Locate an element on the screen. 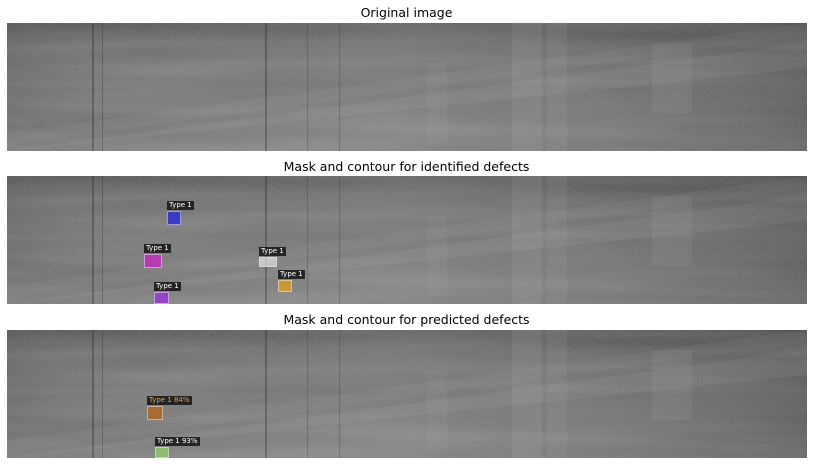  defect-marker: Type 1 84% is located at coordinates (169, 408).